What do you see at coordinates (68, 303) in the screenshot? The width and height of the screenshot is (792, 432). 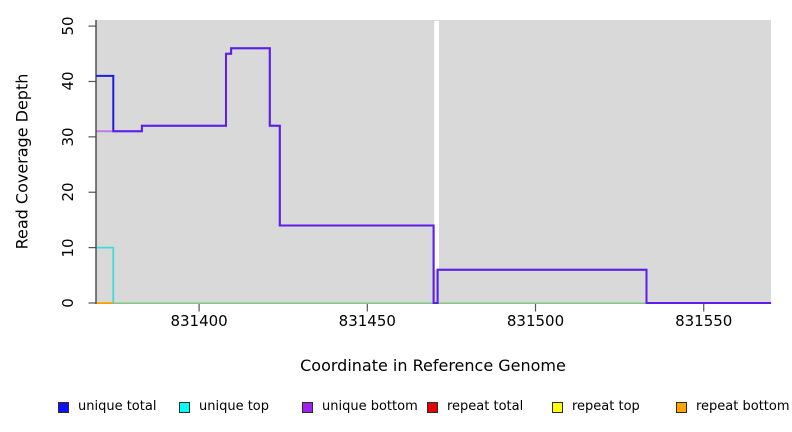 I see `y-tick-label: 0` at bounding box center [68, 303].